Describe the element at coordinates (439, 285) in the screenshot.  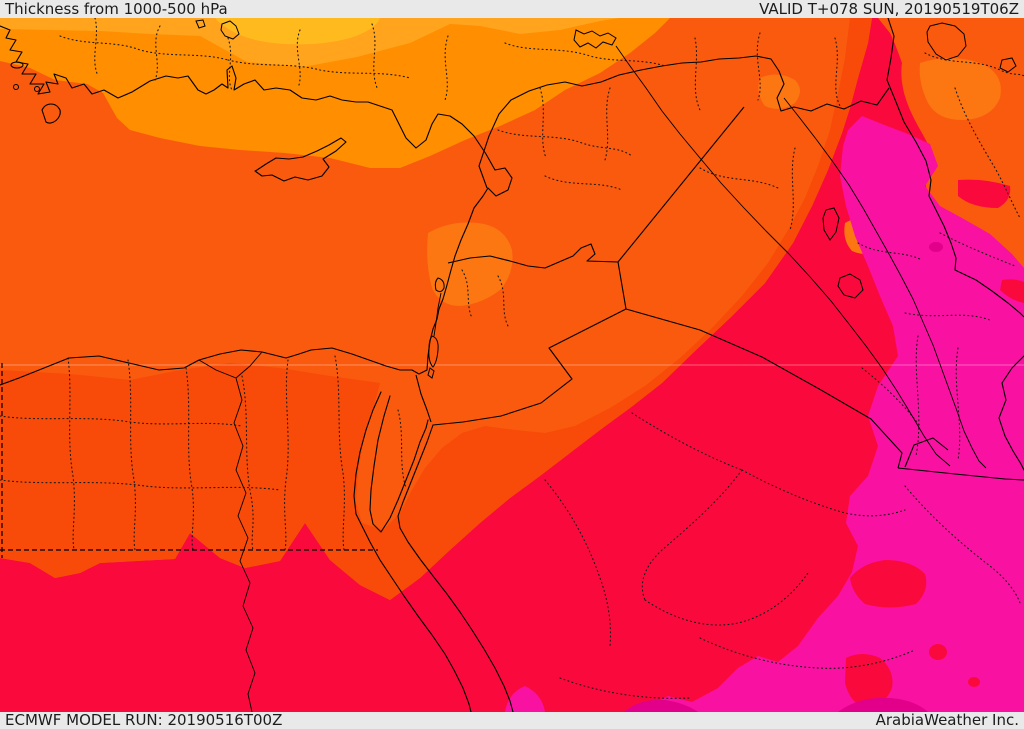
I see `sea-of-galilee` at that location.